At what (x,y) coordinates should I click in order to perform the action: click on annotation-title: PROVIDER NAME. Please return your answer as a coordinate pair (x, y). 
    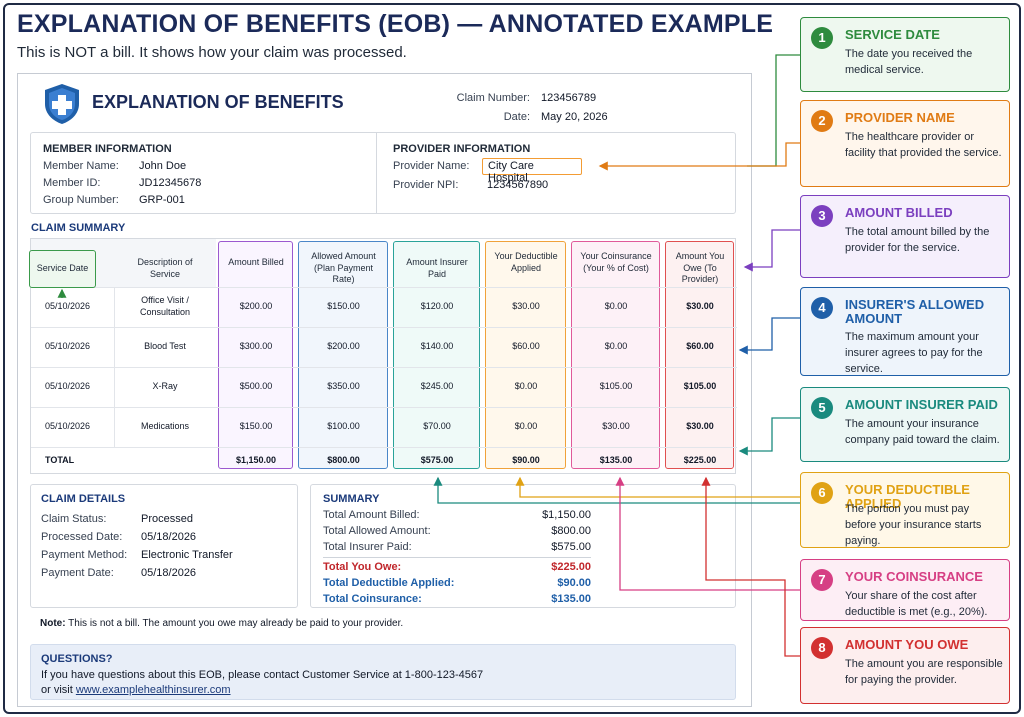
    Looking at the image, I should click on (900, 117).